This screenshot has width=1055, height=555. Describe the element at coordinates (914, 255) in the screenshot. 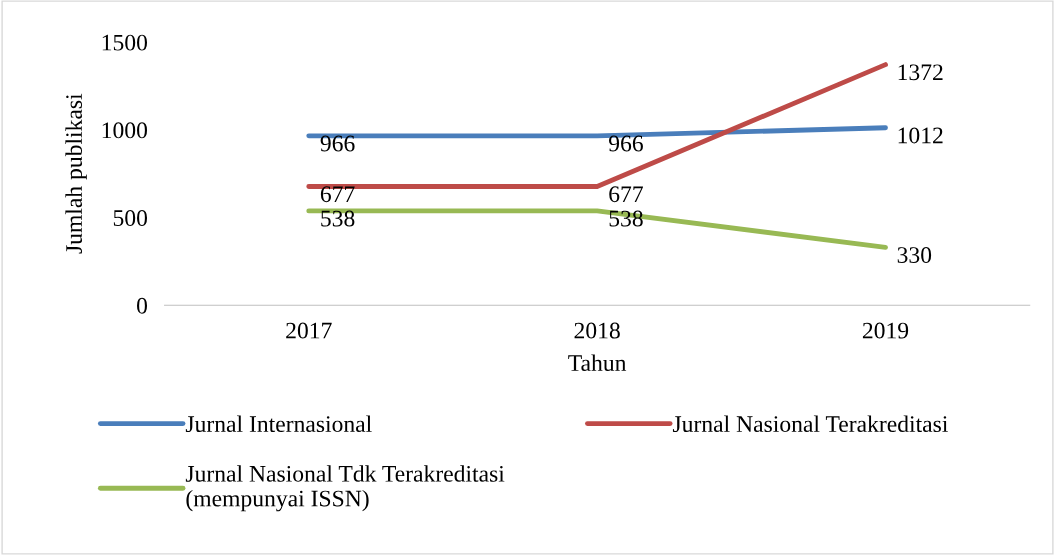

I see `data-label: 330` at that location.